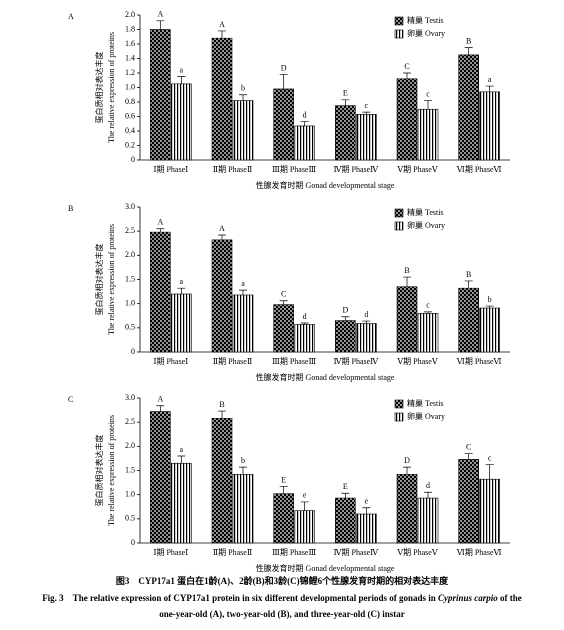  Describe the element at coordinates (305, 495) in the screenshot. I see `significance-letter: e` at that location.